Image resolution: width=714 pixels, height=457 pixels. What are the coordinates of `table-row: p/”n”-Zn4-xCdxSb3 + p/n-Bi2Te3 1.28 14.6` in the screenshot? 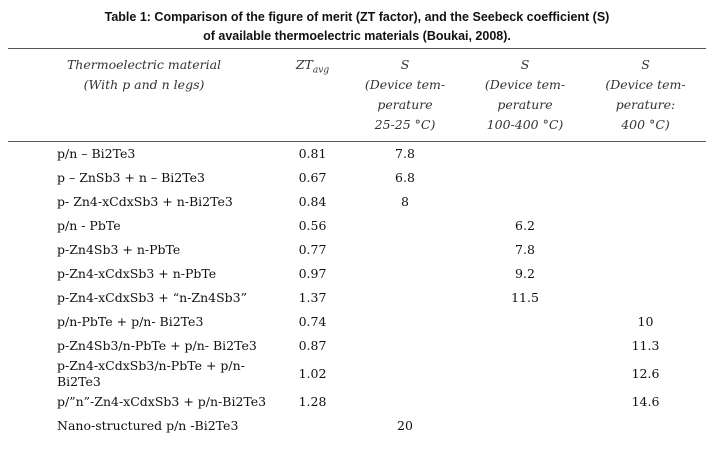 It's located at (357, 402).